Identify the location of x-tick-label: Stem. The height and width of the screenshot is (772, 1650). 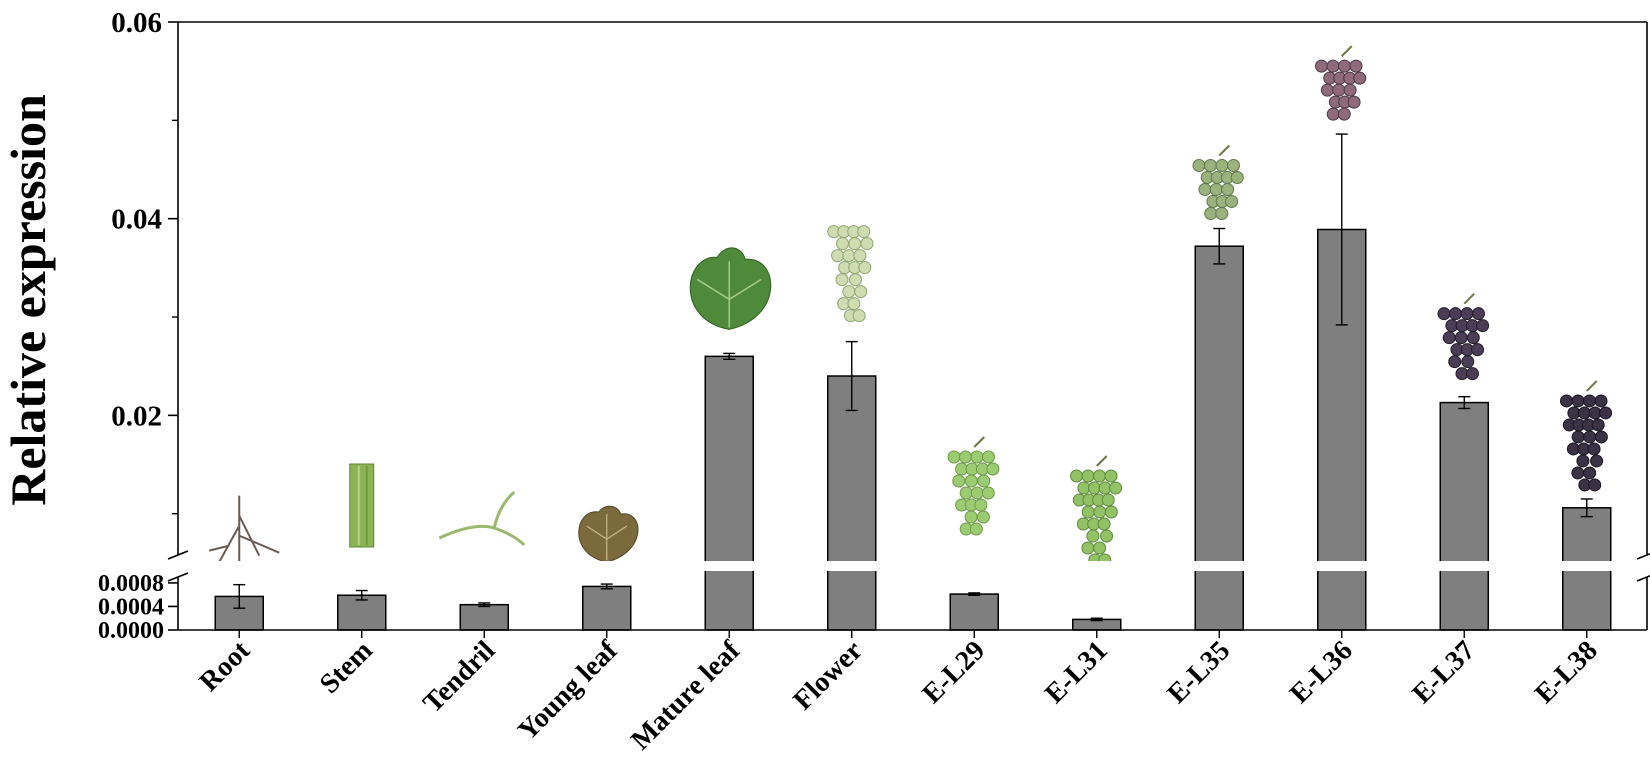
(346, 667).